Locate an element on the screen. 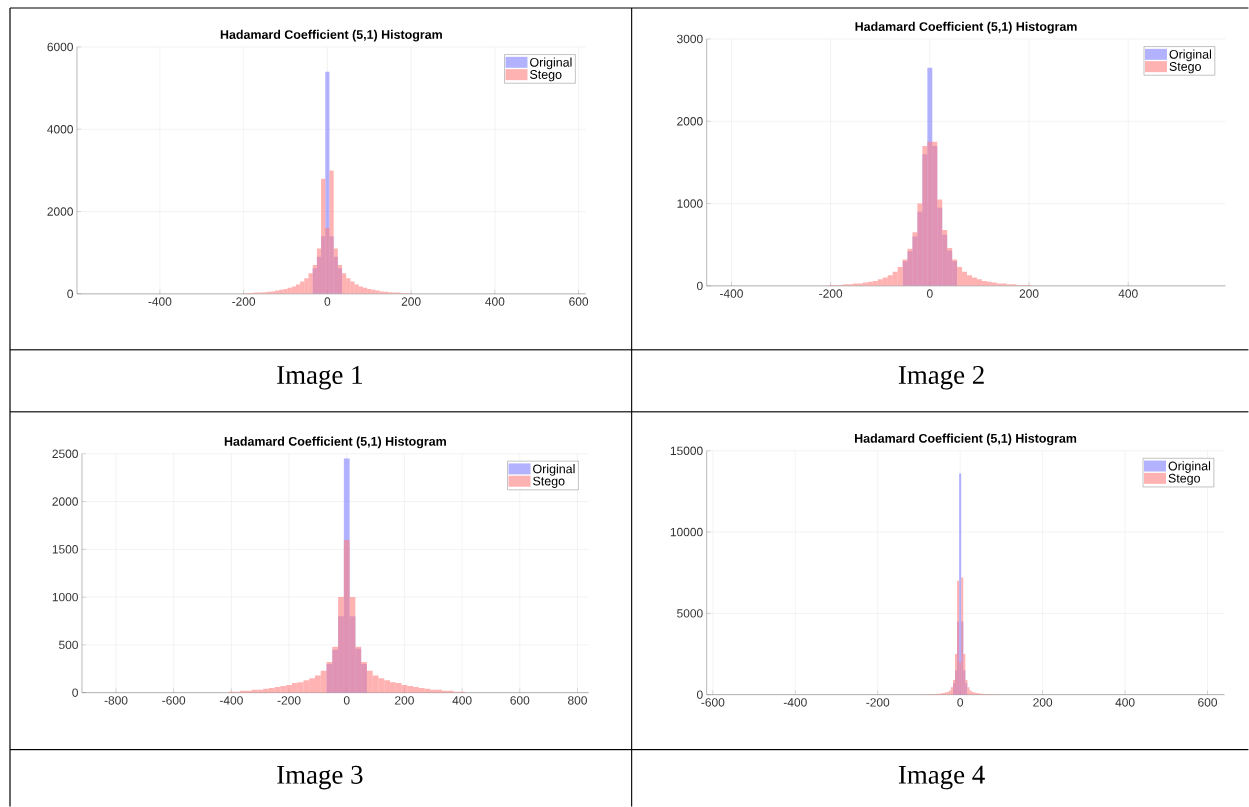  text: Image 3 is located at coordinates (320, 777).